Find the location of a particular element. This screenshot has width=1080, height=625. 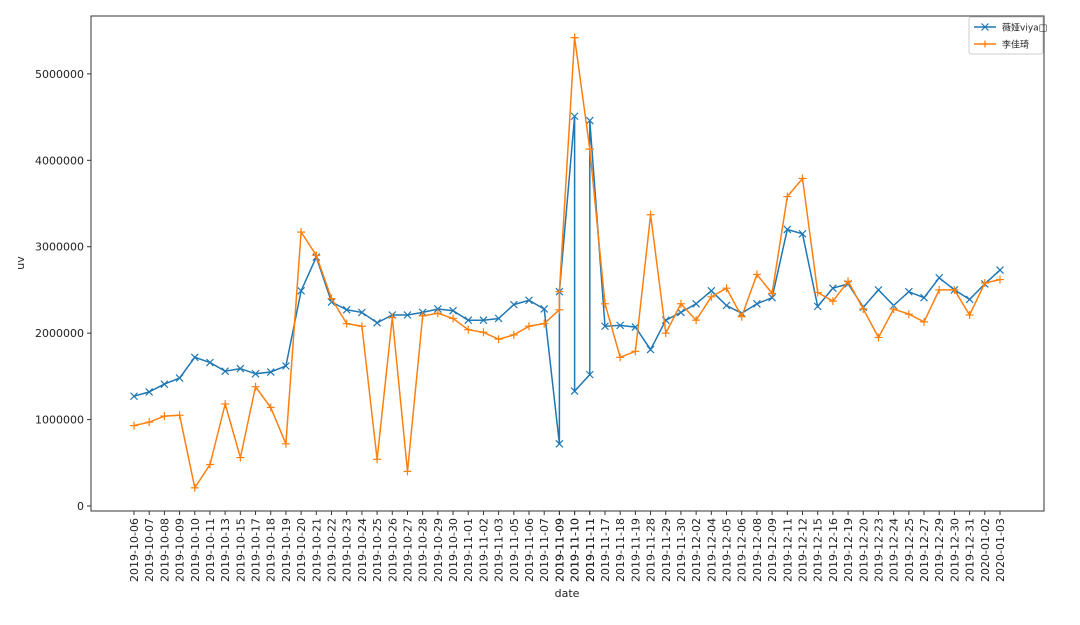

legend-label: 薇娅viya□ is located at coordinates (1024, 28).